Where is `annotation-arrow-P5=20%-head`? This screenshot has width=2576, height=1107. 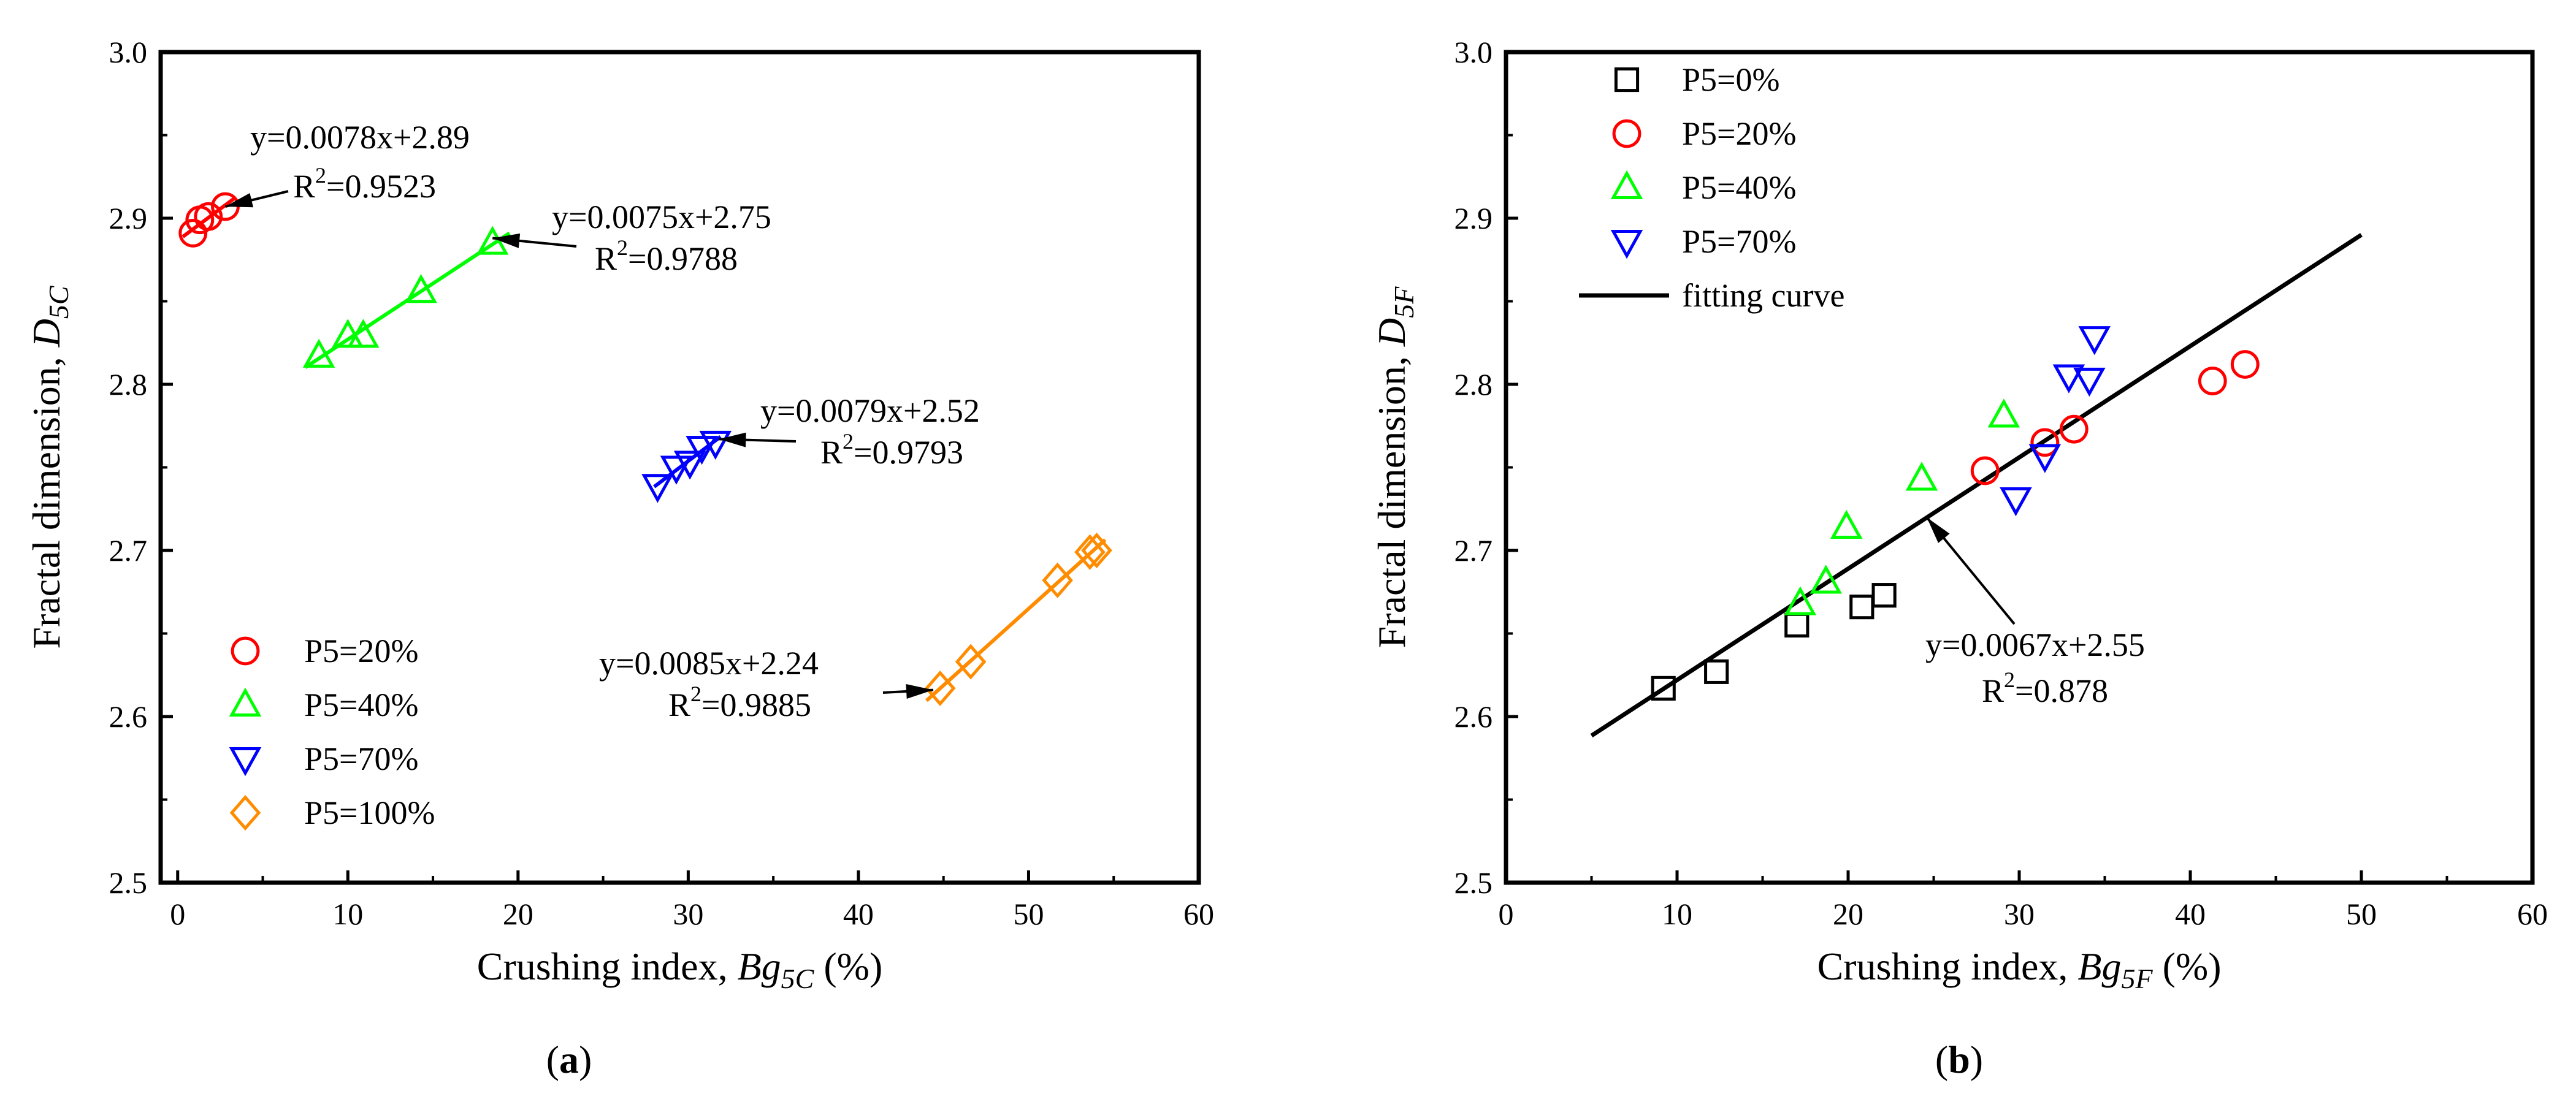 annotation-arrow-P5=20%-head is located at coordinates (239, 200).